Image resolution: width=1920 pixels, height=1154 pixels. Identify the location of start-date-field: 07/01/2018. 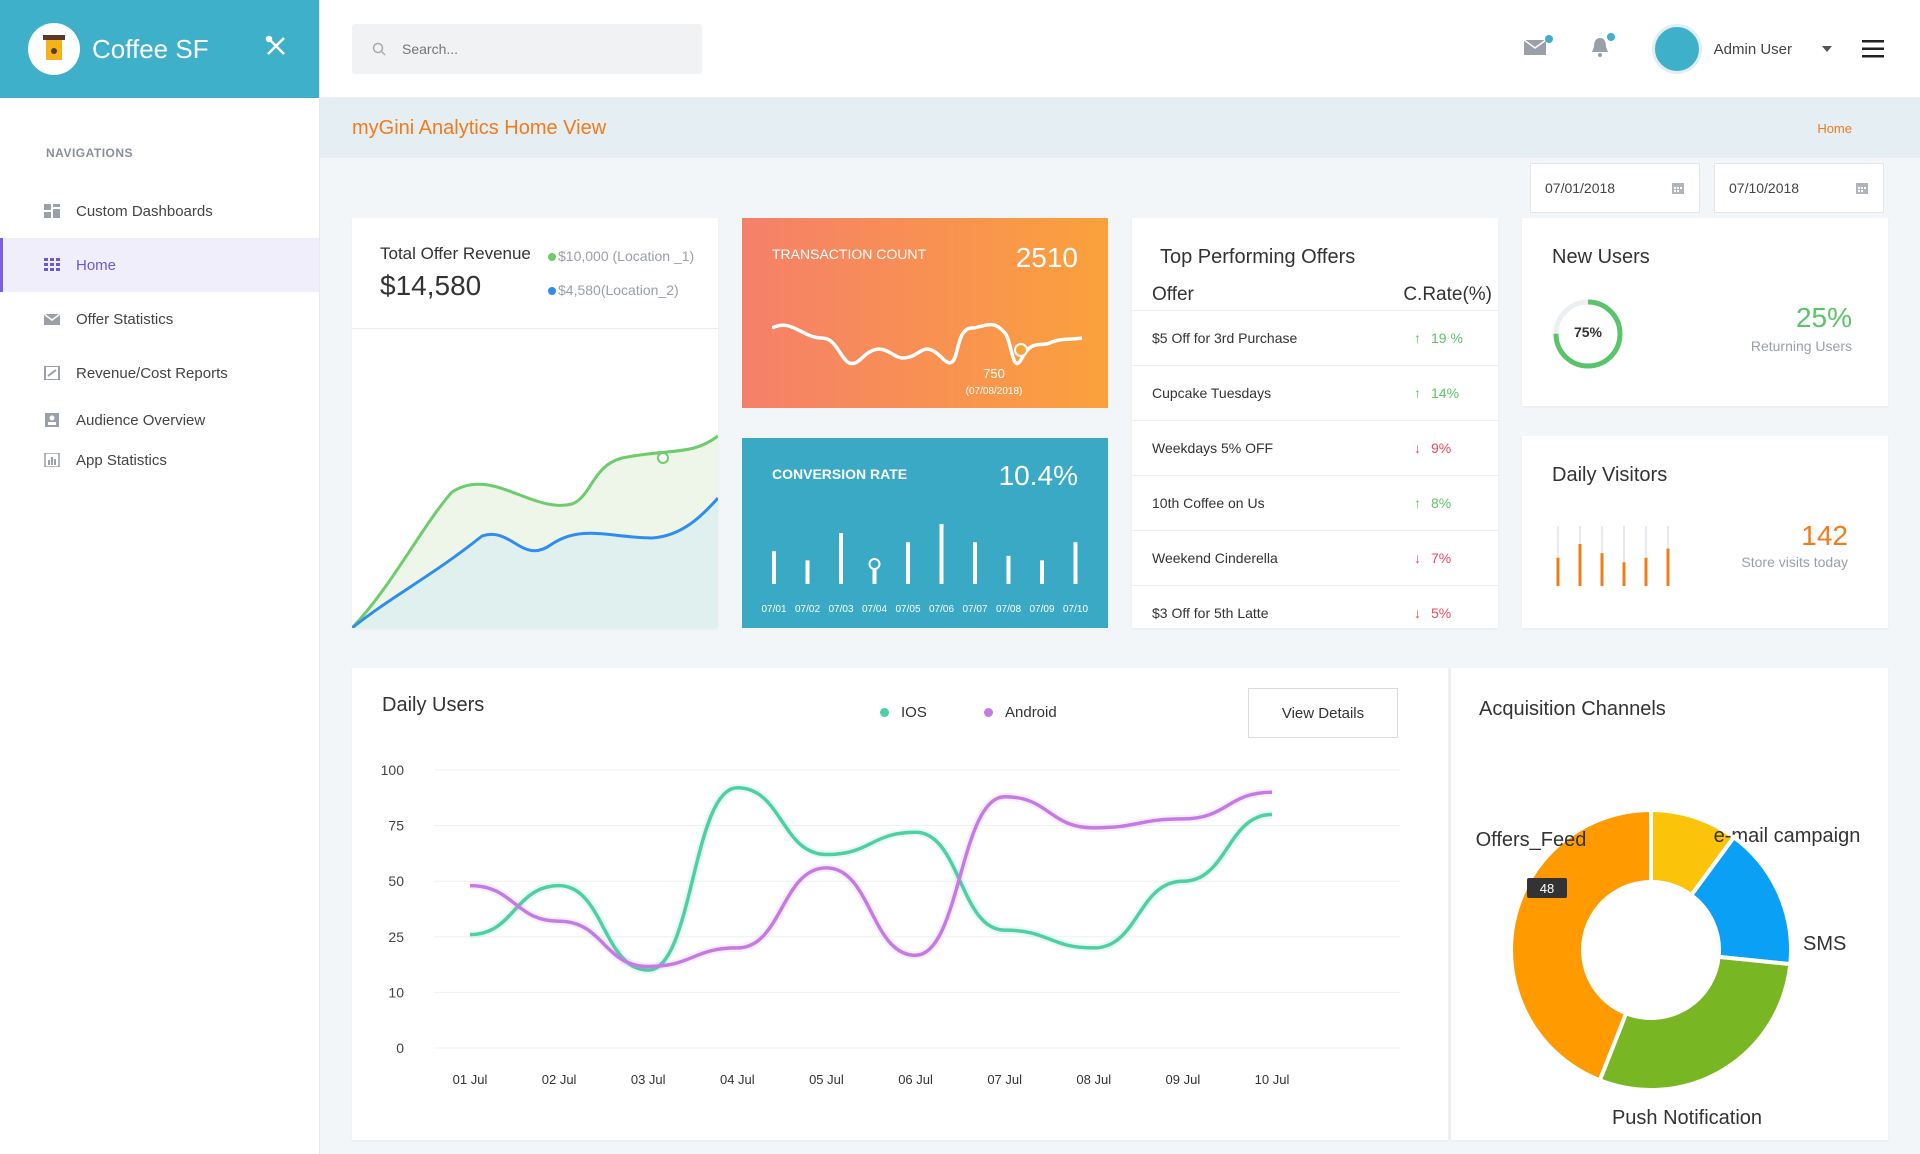
(1615, 188).